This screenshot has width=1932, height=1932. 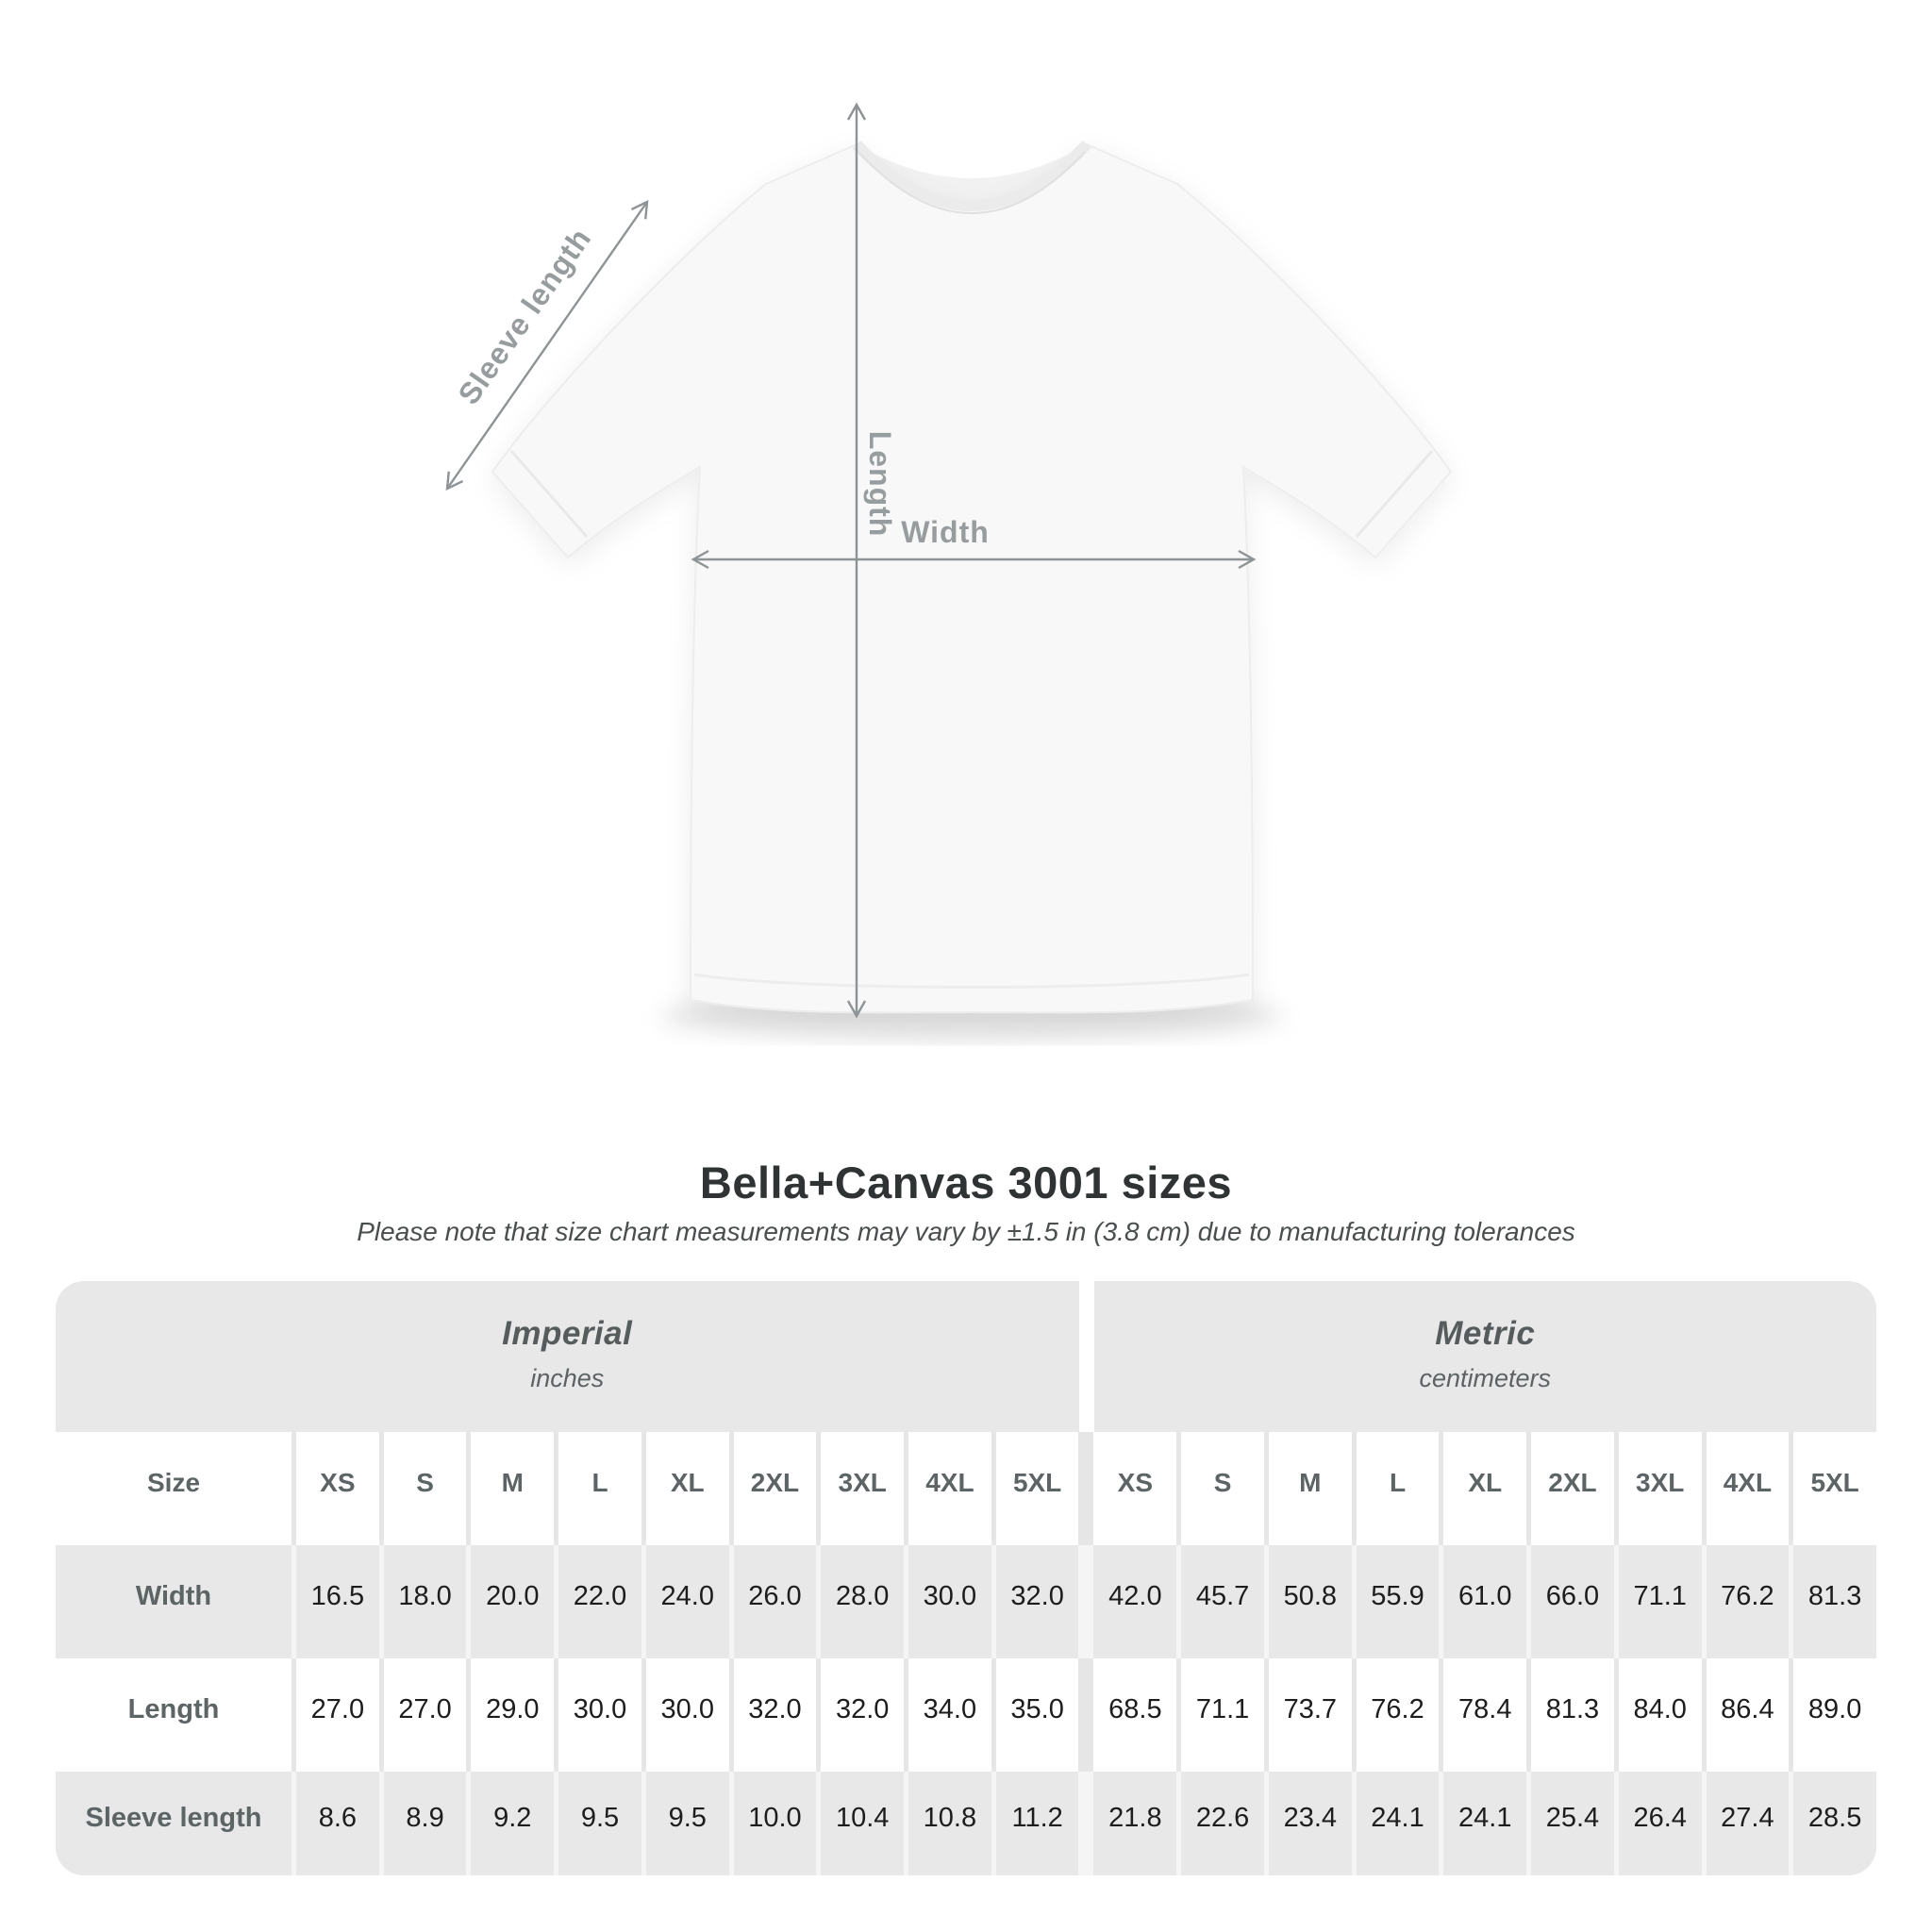 What do you see at coordinates (1485, 1601) in the screenshot?
I see `value-cell: 61.0` at bounding box center [1485, 1601].